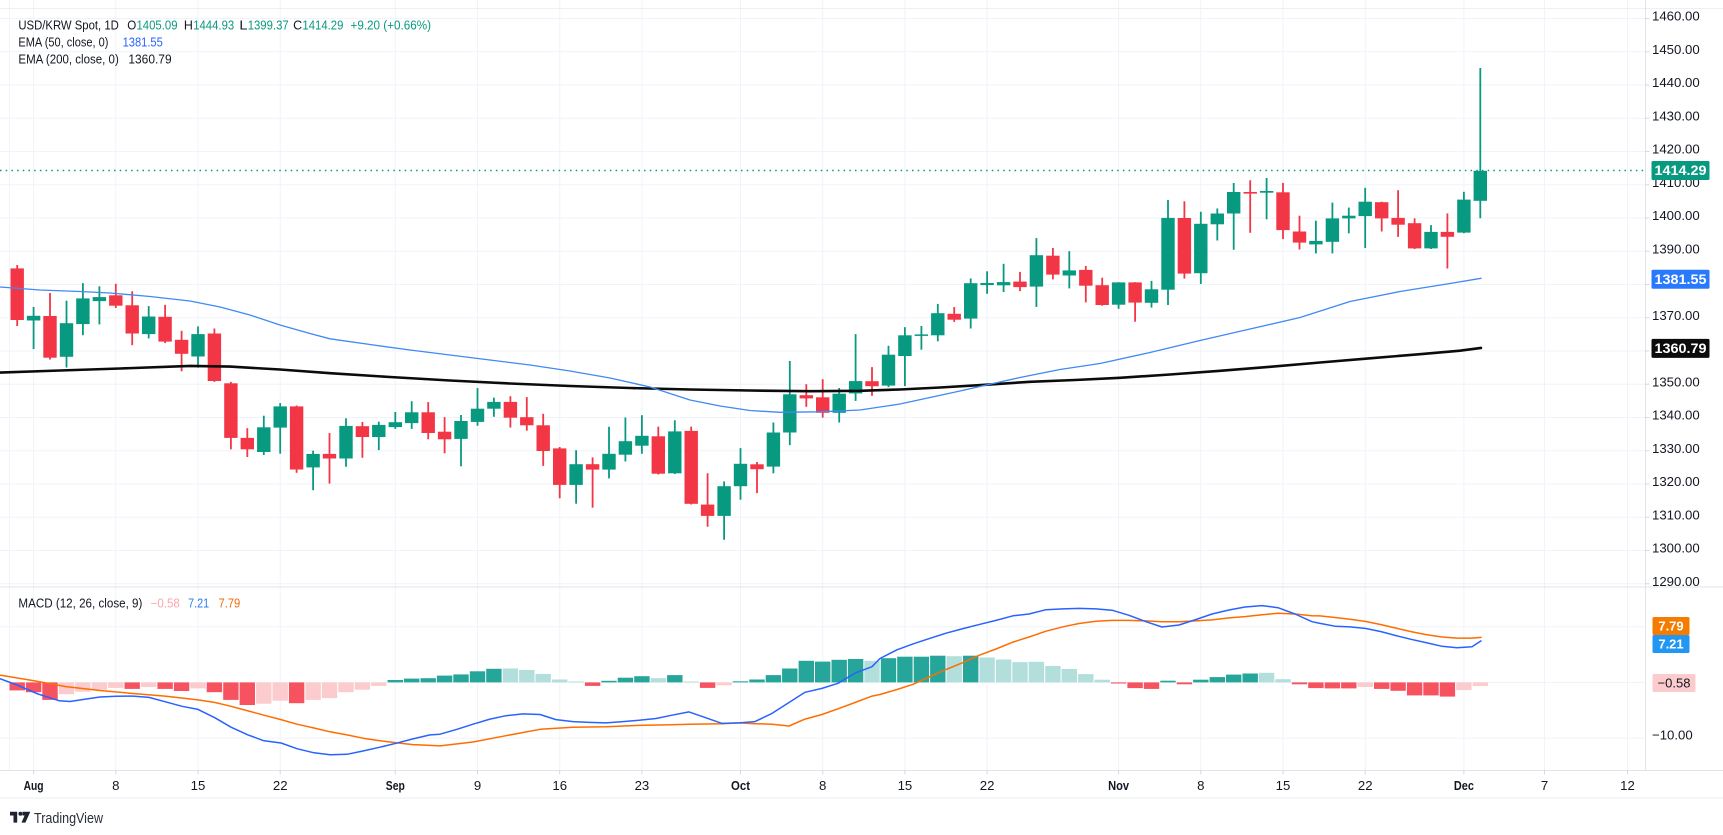  What do you see at coordinates (80, 603) in the screenshot?
I see `svg-text: MACD (12, 26, close, 9)` at bounding box center [80, 603].